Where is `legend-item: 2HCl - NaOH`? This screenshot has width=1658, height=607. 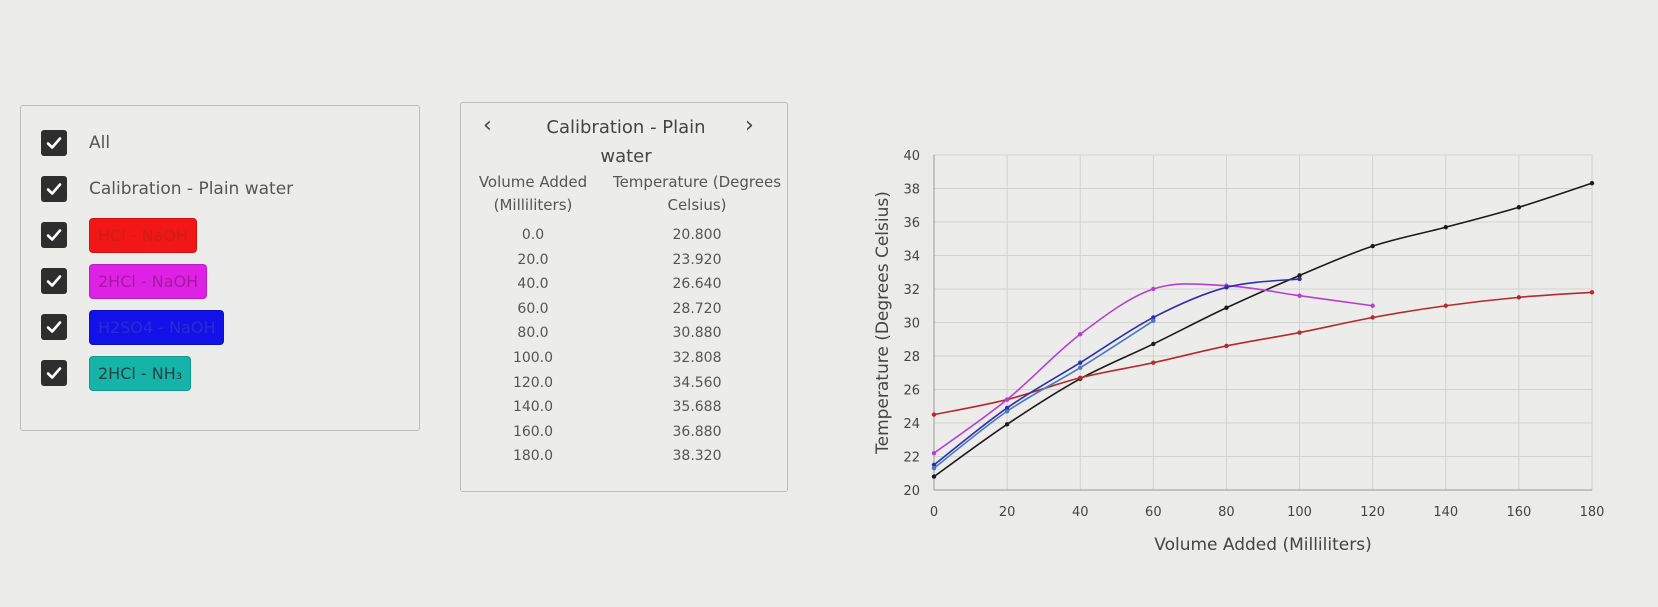
legend-item: 2HCl - NaOH is located at coordinates (124, 281).